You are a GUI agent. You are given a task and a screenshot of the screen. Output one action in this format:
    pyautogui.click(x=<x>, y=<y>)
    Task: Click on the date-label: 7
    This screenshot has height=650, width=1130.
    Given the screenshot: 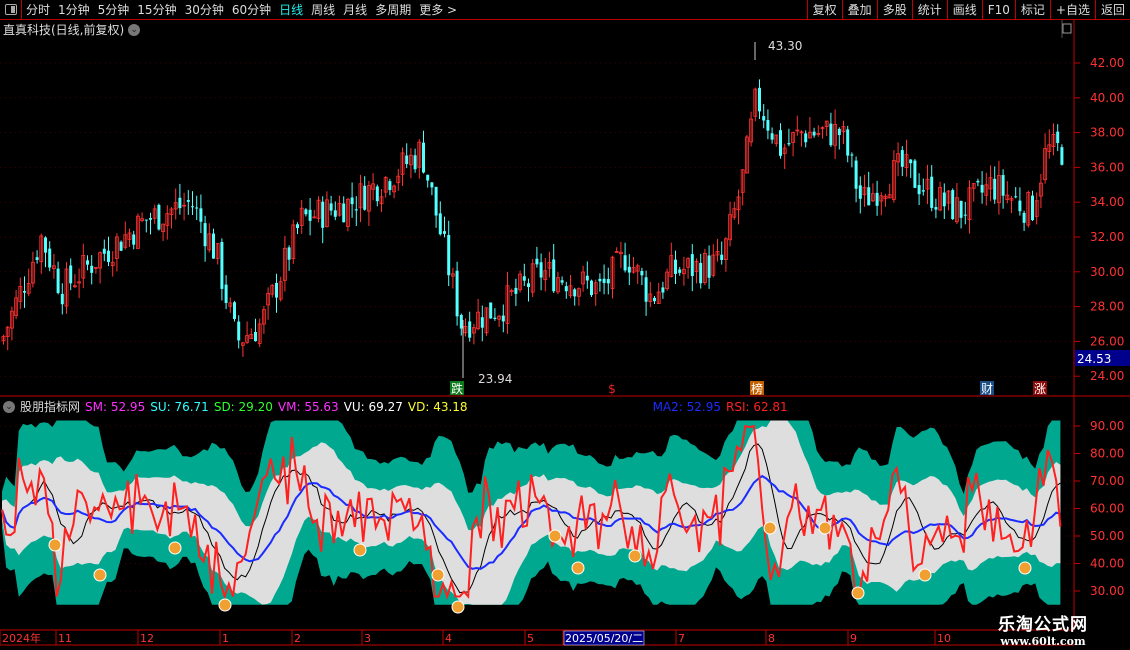 What is the action you would take?
    pyautogui.click(x=681, y=638)
    